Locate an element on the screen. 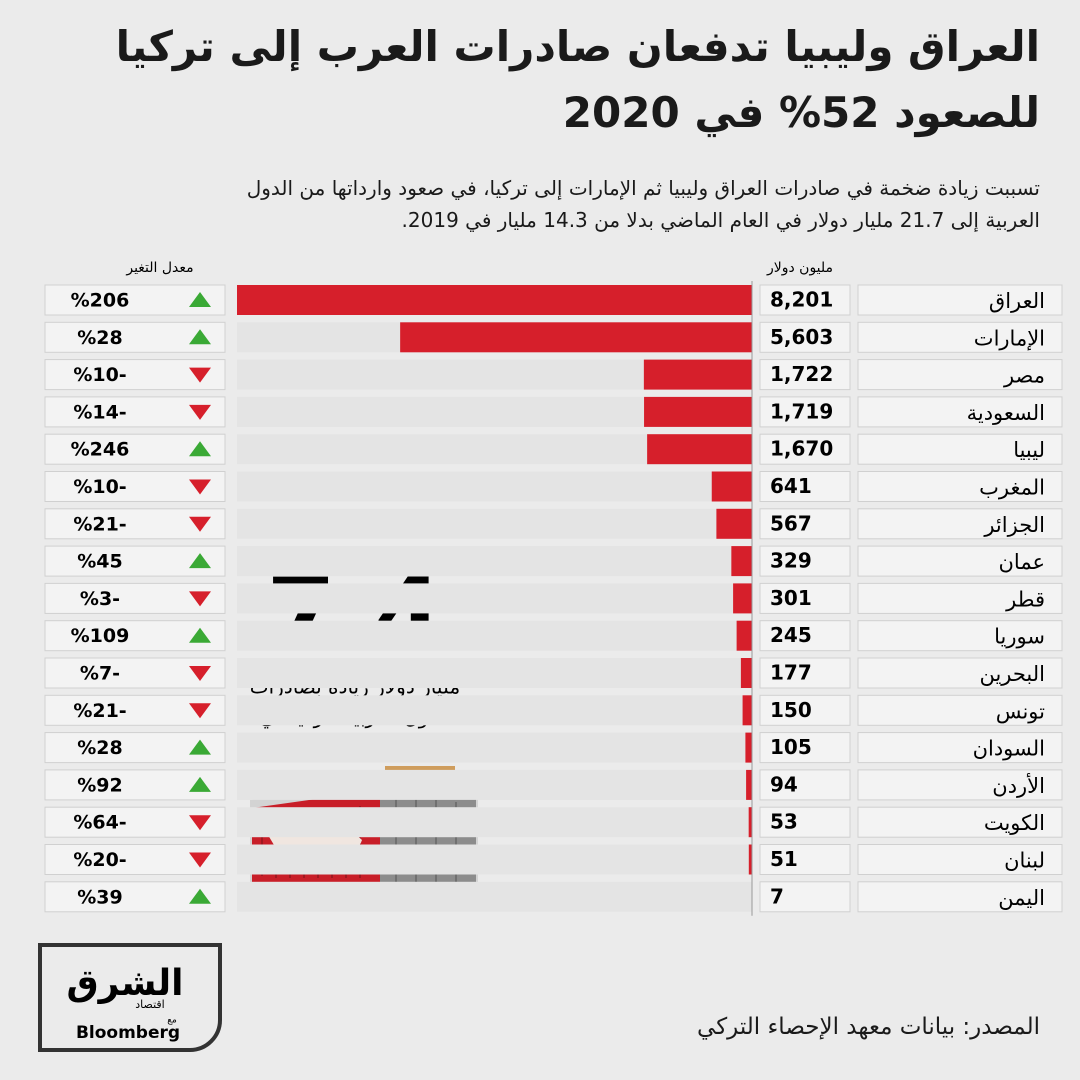 The height and width of the screenshot is (1080, 1080). value-label: 1,670 is located at coordinates (801, 449).